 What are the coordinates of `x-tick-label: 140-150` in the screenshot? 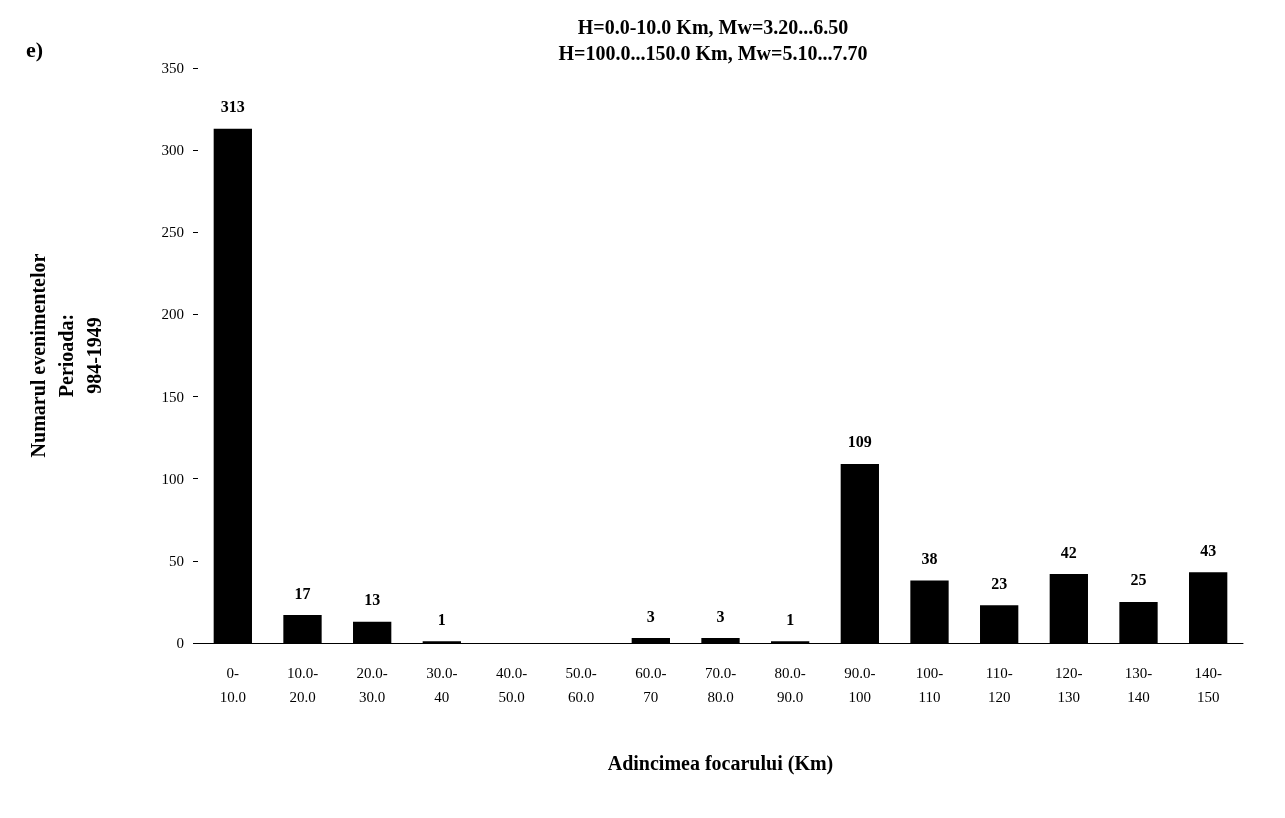 It's located at (1208, 685).